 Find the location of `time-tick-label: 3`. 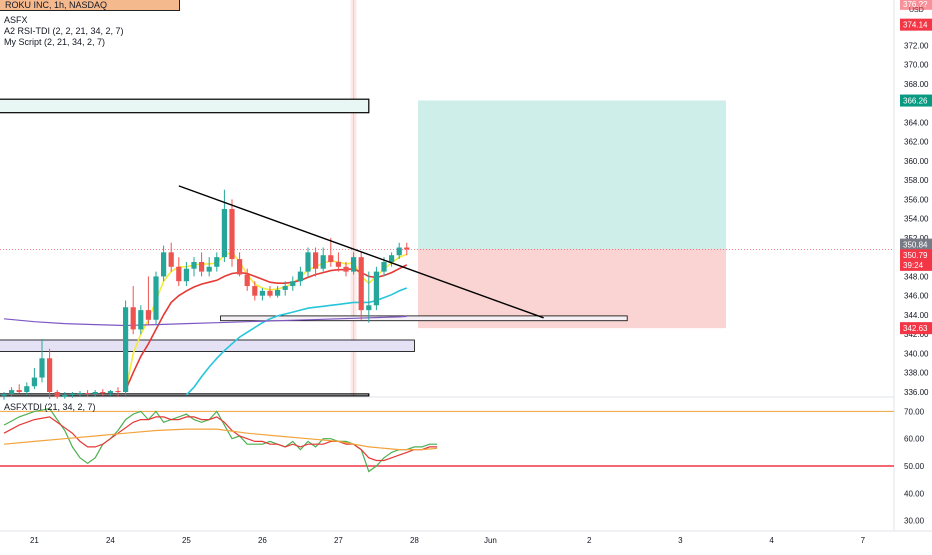

time-tick-label: 3 is located at coordinates (680, 540).